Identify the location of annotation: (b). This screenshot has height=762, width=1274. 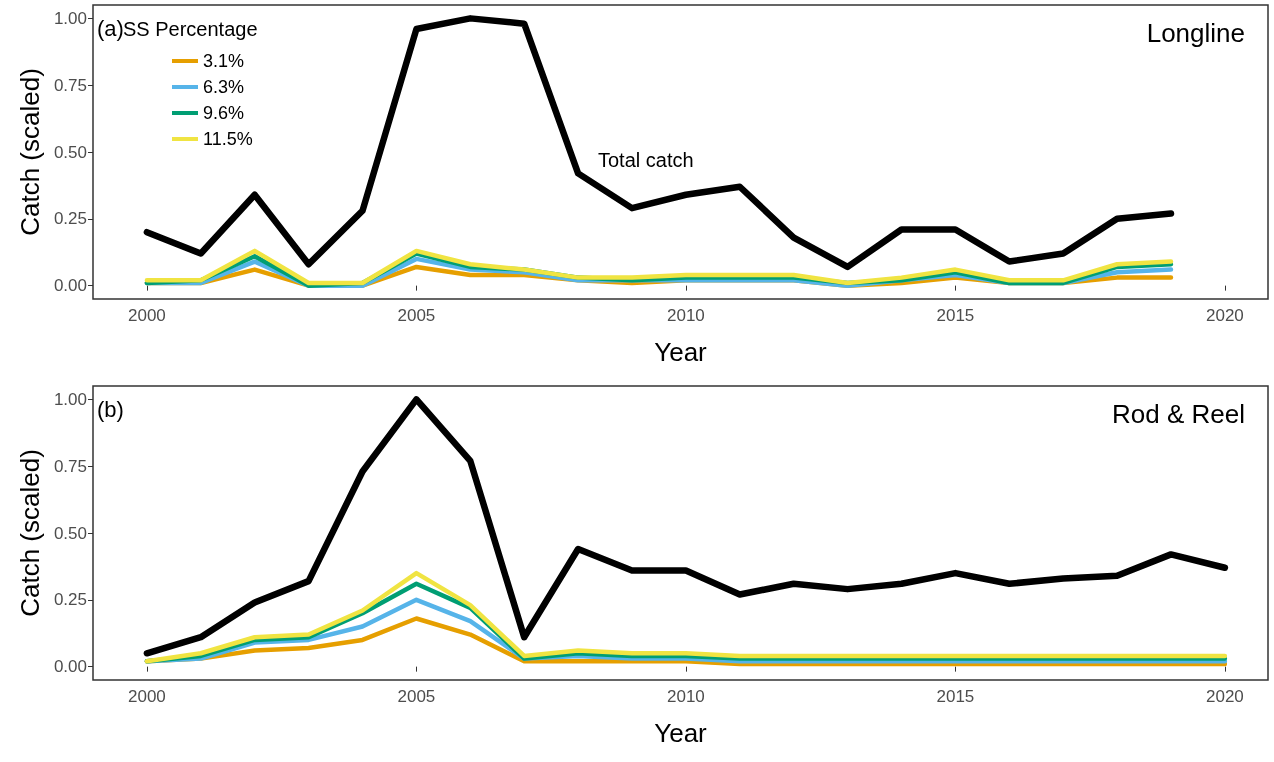
(110, 409).